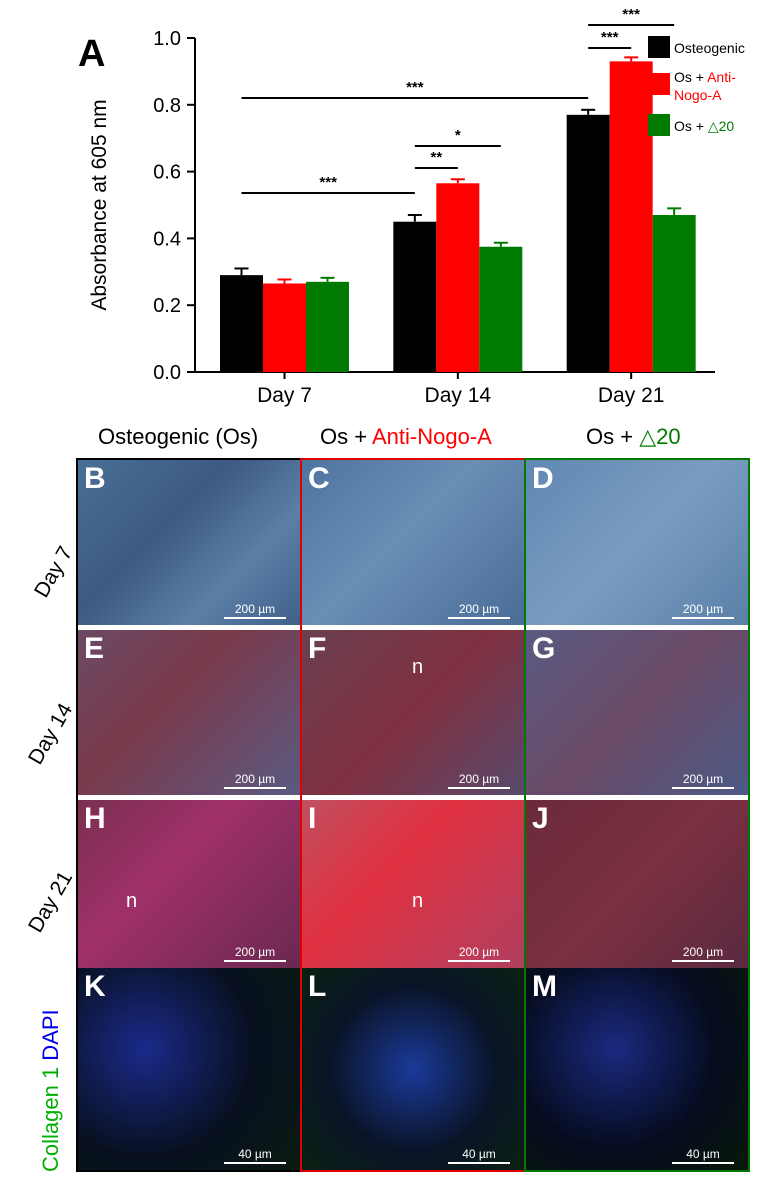  Describe the element at coordinates (637, 712) in the screenshot. I see `micrograph-panel-g: G 200 µm` at that location.